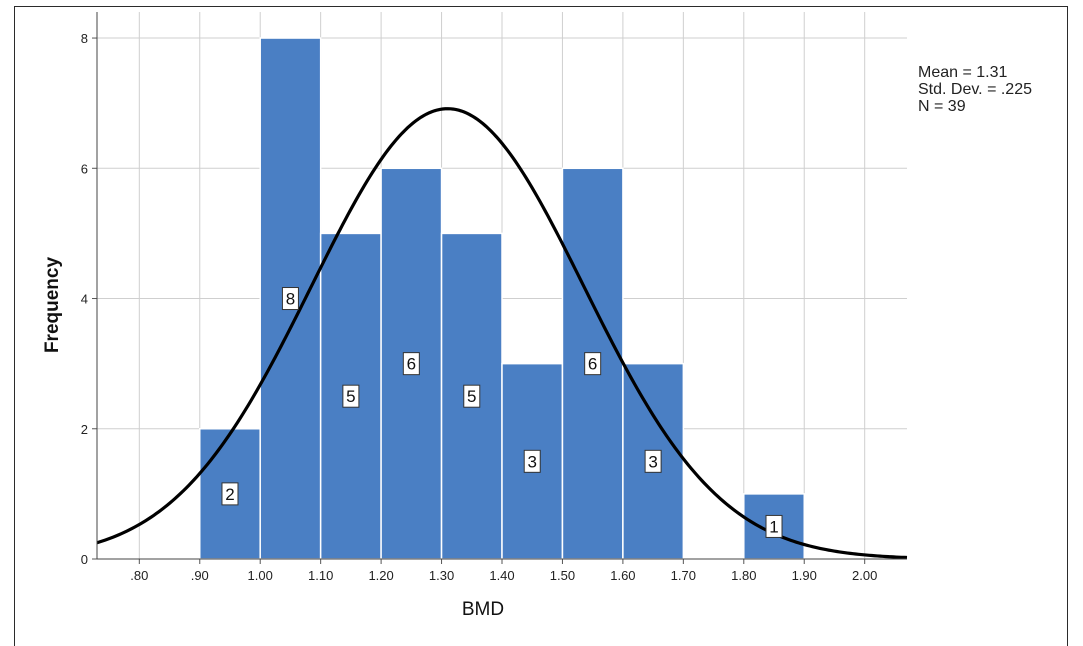 The image size is (1083, 646). I want to click on stats-n: N = 39, so click(942, 106).